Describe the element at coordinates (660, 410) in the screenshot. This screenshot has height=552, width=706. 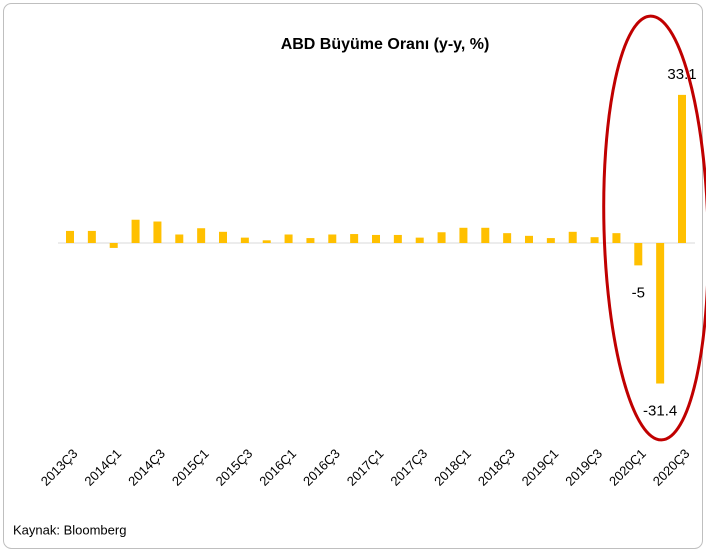
I see `data-label: -31.4` at that location.